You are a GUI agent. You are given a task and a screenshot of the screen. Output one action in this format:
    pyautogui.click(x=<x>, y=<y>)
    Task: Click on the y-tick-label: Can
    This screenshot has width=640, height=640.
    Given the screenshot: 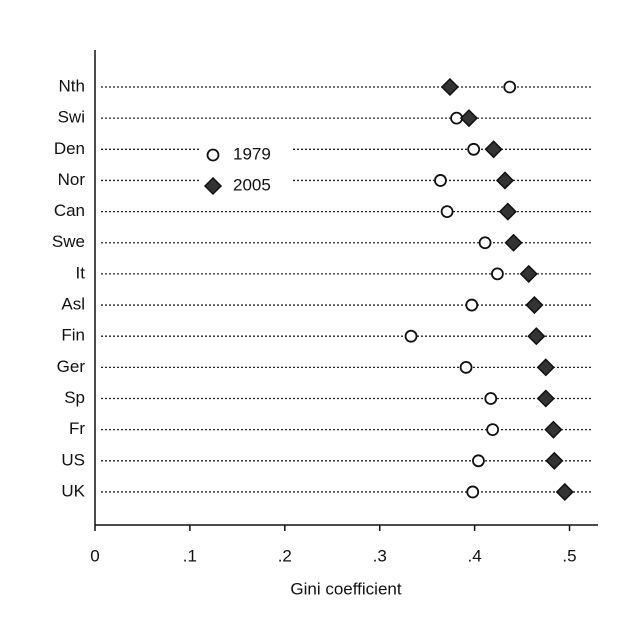 What is the action you would take?
    pyautogui.click(x=69, y=210)
    